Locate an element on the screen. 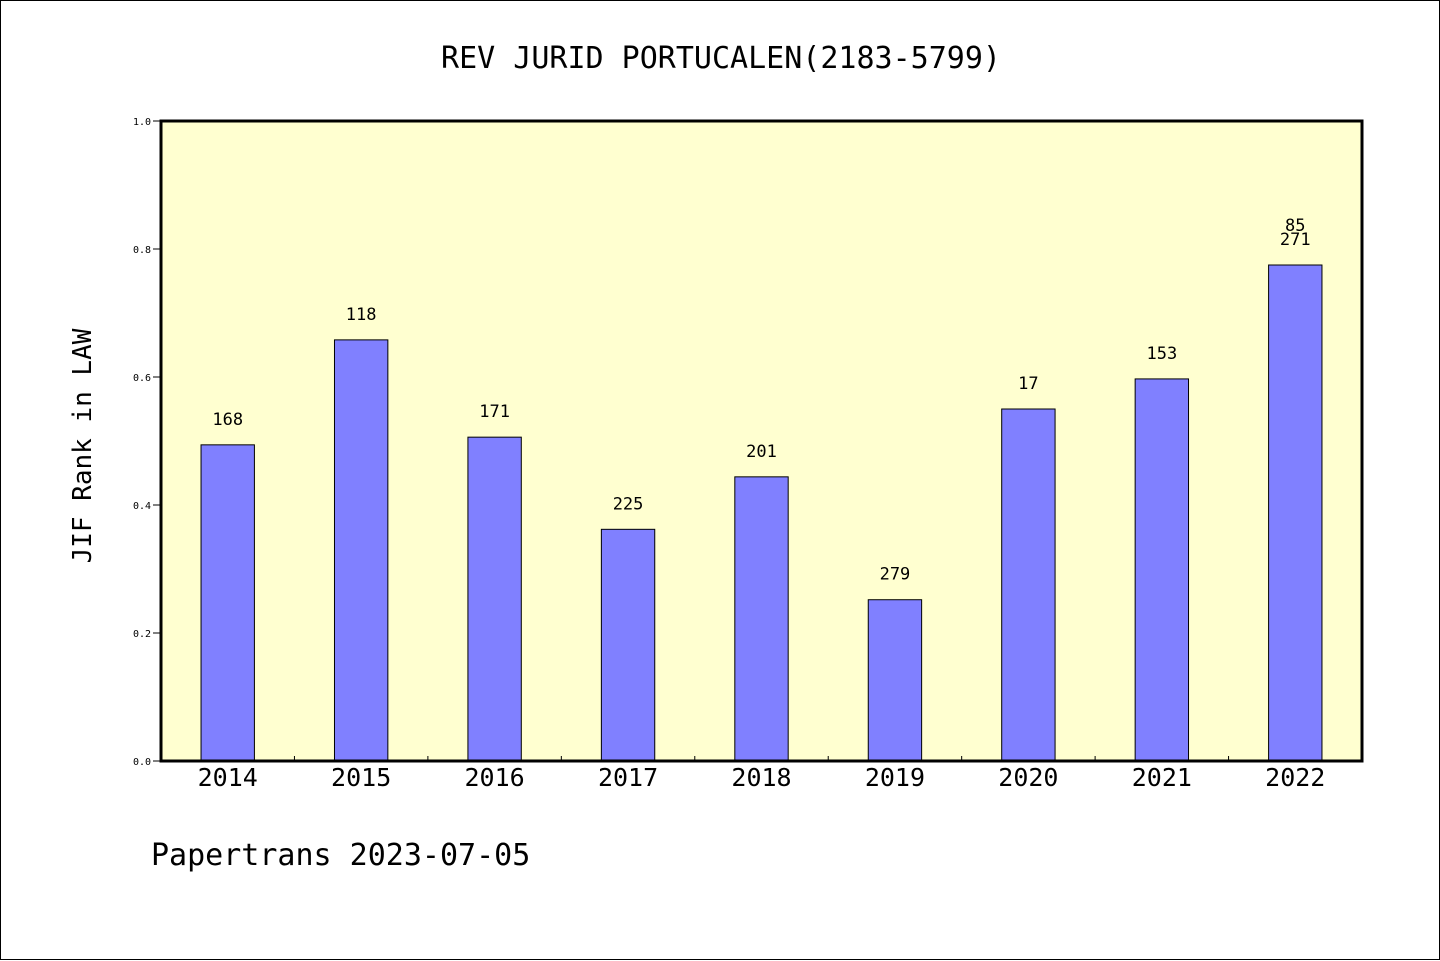 Image resolution: width=1440 pixels, height=961 pixels. y-tick-label: 0.0 is located at coordinates (142, 762).